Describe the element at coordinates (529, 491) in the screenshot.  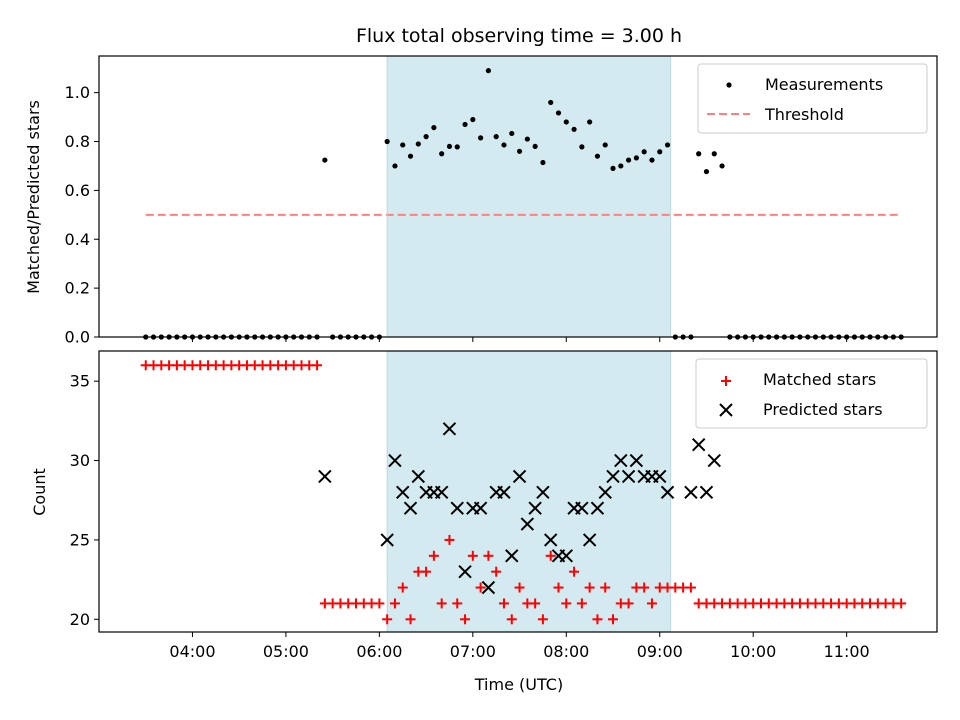
I see `bottom-span` at that location.